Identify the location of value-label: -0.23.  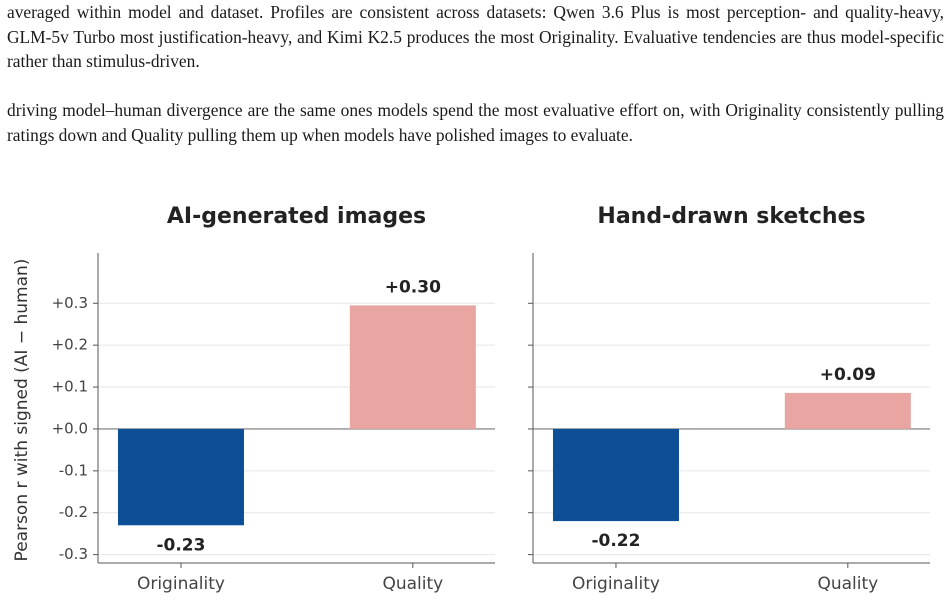
(180, 545).